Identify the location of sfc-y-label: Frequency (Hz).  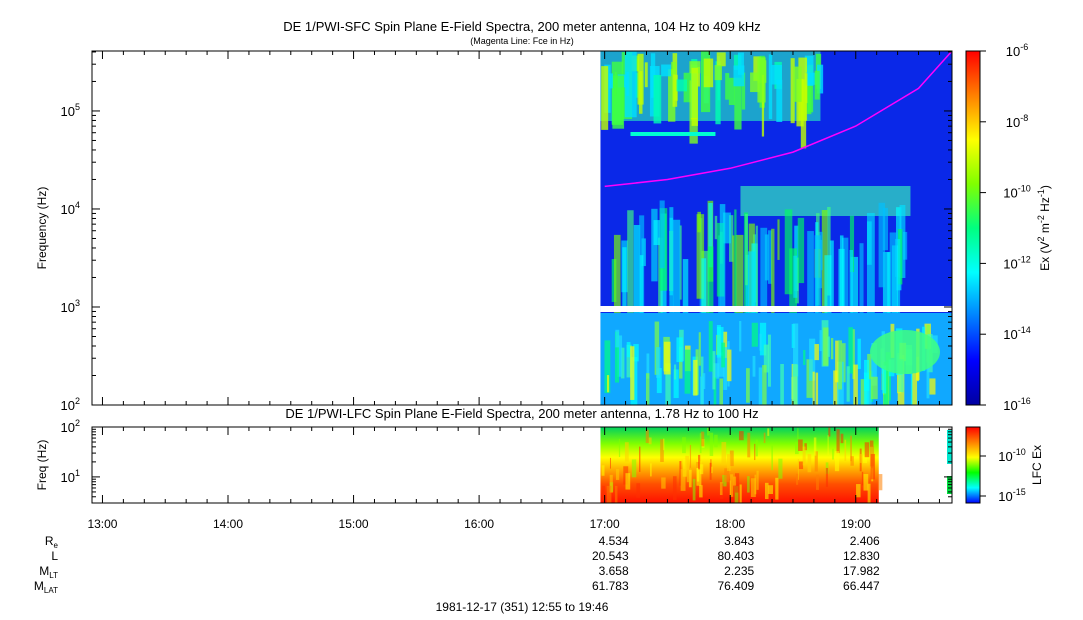
(42, 228).